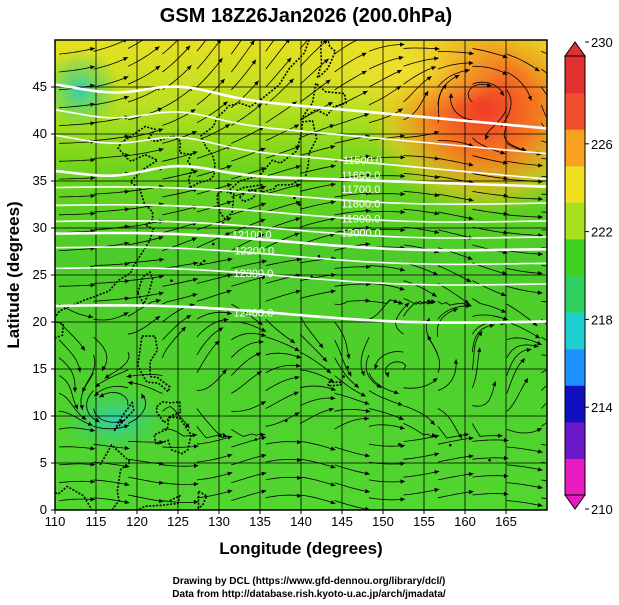 Image resolution: width=619 pixels, height=605 pixels. I want to click on colorbar-tick-label: 226, so click(602, 144).